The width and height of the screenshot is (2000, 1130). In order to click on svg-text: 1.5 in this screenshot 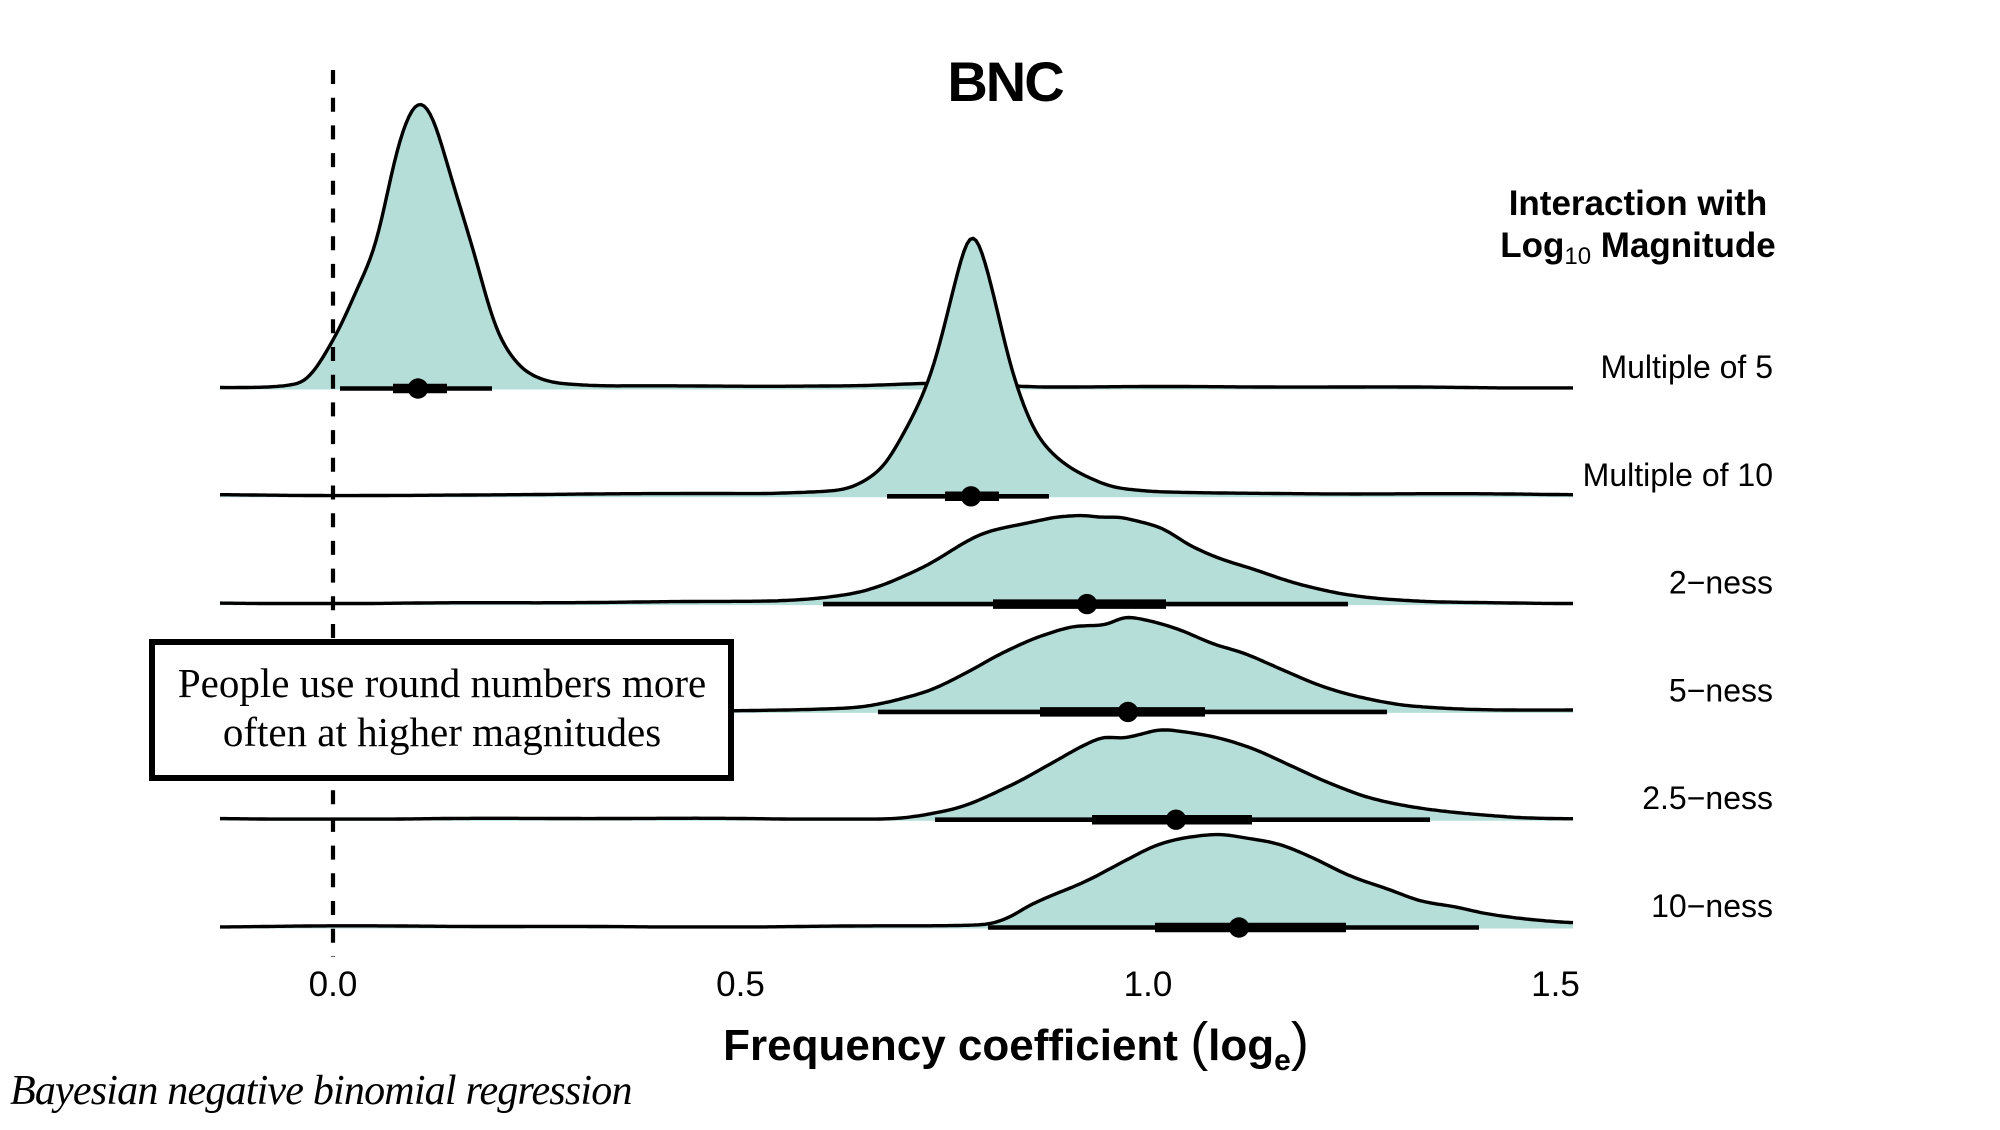, I will do `click(1555, 984)`.